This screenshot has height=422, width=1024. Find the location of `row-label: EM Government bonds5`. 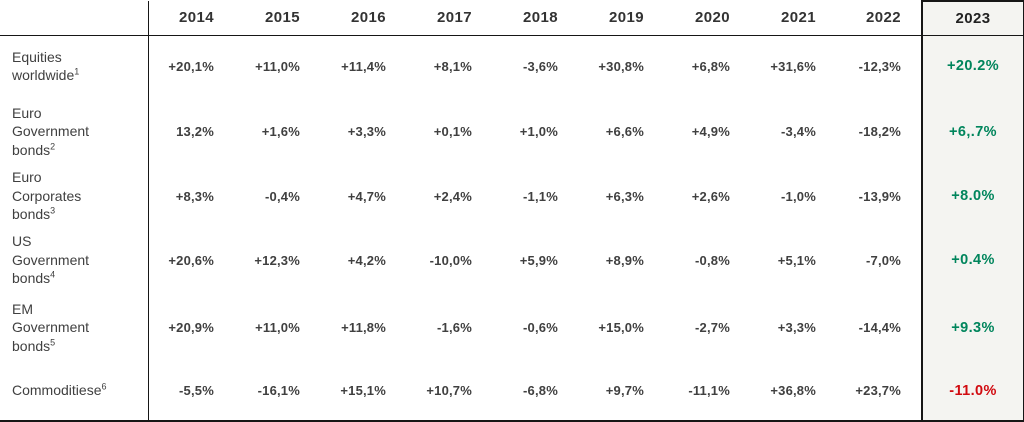

row-label: EM Government bonds5 is located at coordinates (74, 327).